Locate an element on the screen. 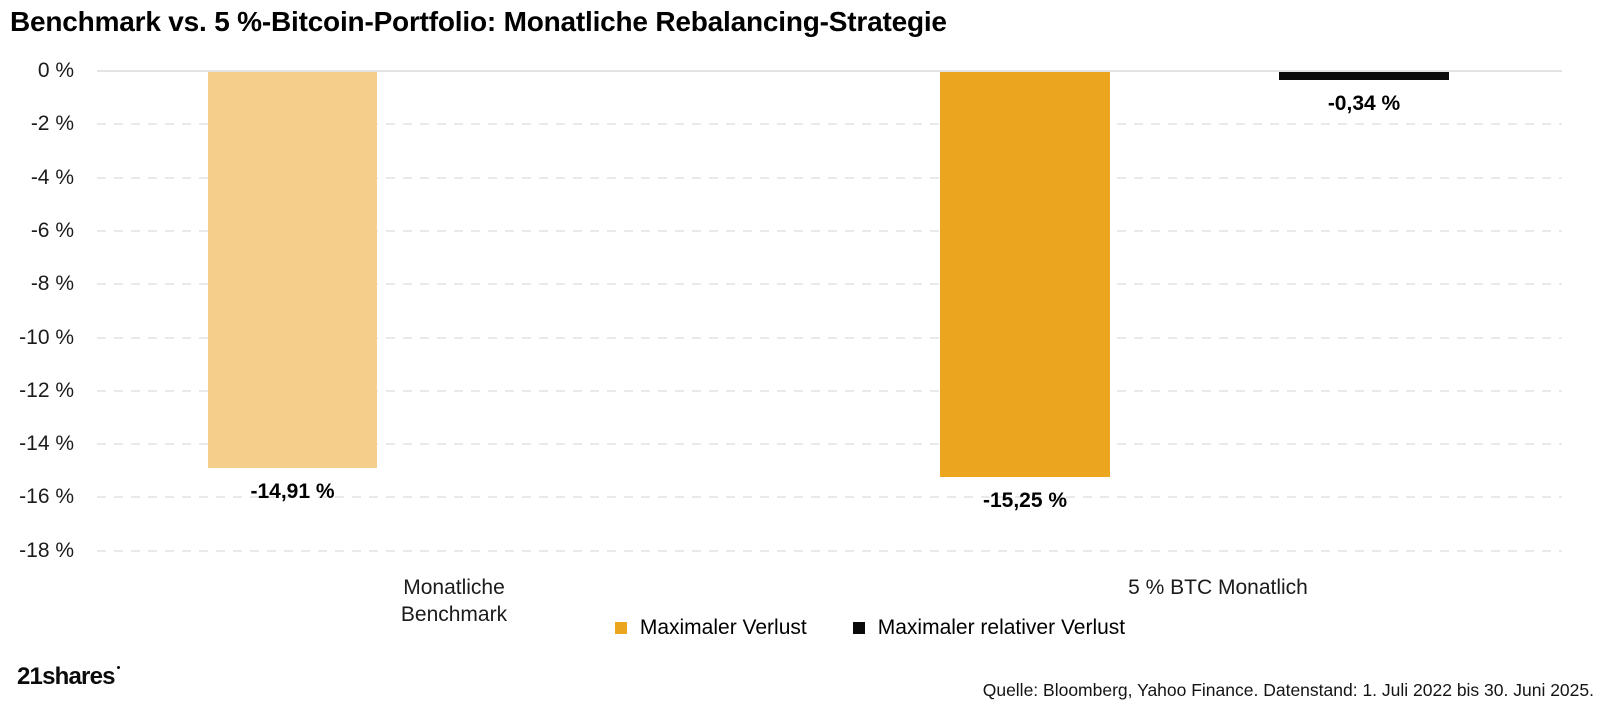 The height and width of the screenshot is (711, 1600). legend-item-maximaler-verlust: Maximaler Verlust is located at coordinates (710, 628).